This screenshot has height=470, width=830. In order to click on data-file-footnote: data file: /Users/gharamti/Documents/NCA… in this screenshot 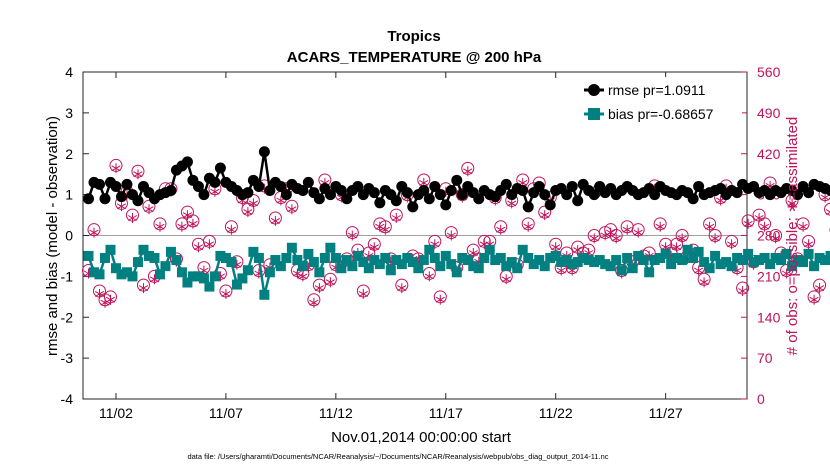, I will do `click(397, 456)`.